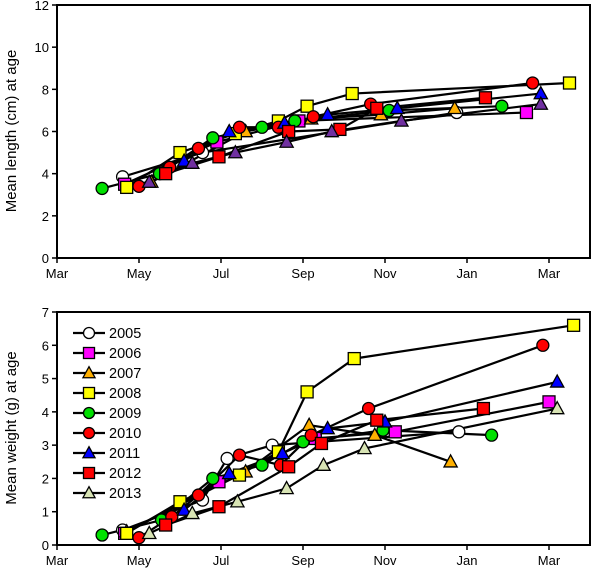  Describe the element at coordinates (385, 560) in the screenshot. I see `x-tick-label: Nov` at that location.